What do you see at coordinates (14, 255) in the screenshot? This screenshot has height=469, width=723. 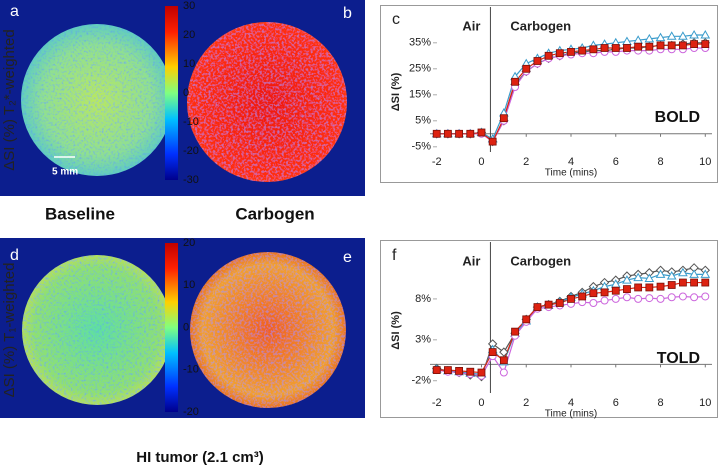 I see `panel-label: d` at bounding box center [14, 255].